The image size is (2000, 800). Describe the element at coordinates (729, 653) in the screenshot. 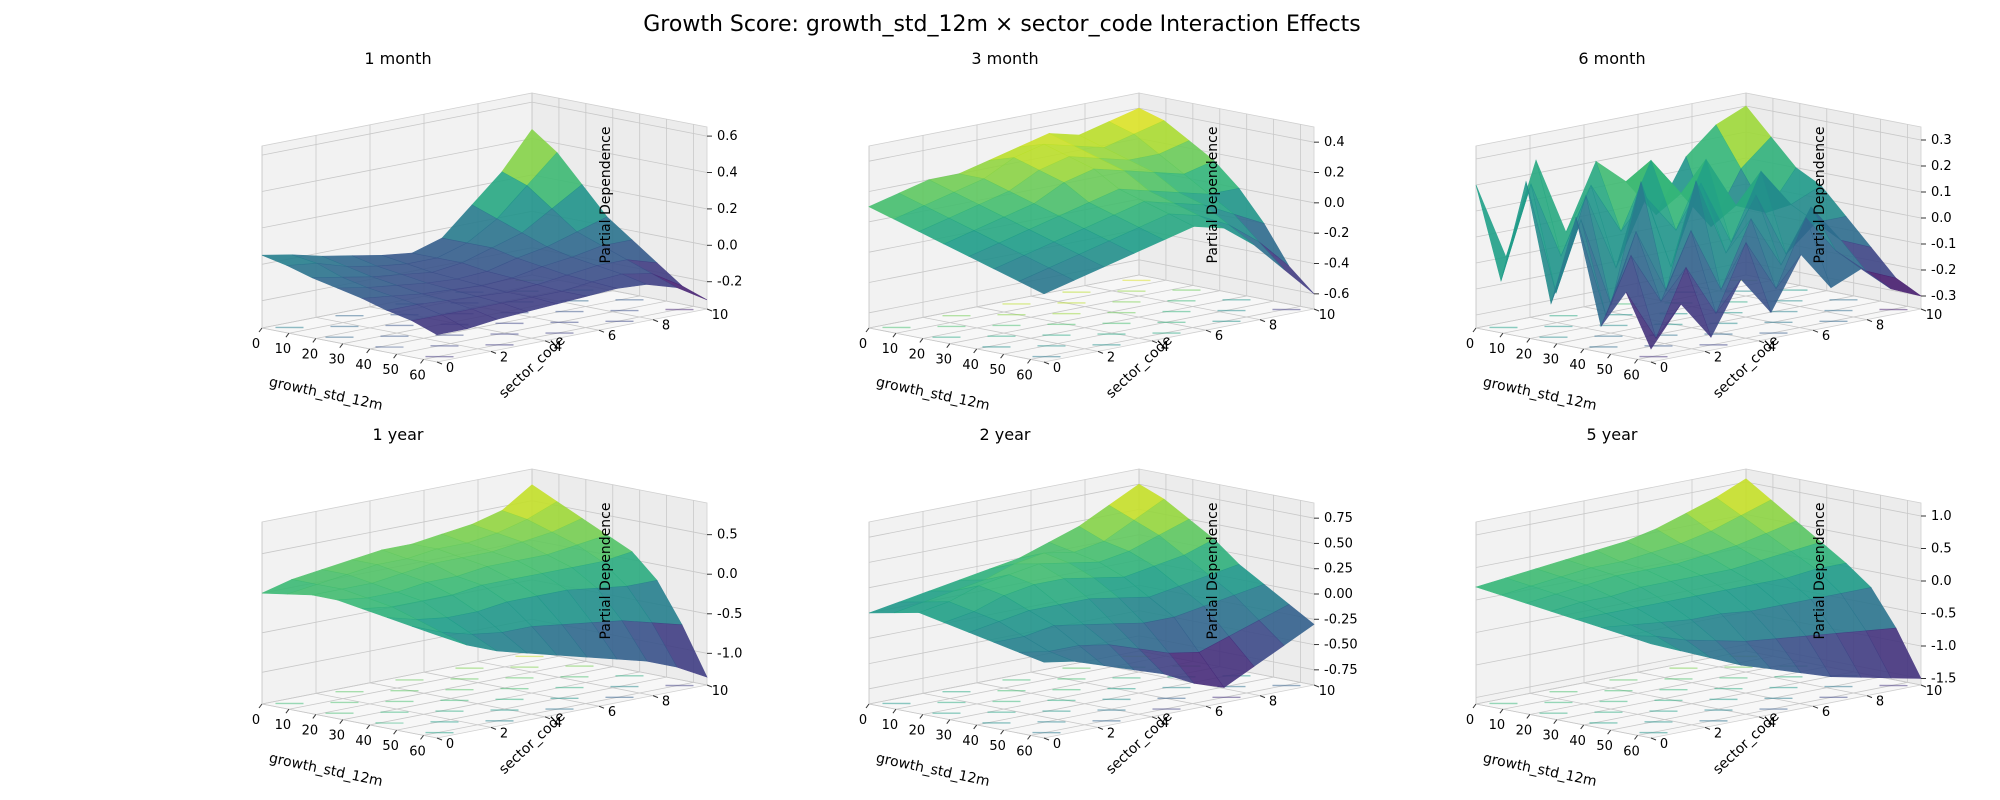

I see `z-tick-label: -1.0` at that location.